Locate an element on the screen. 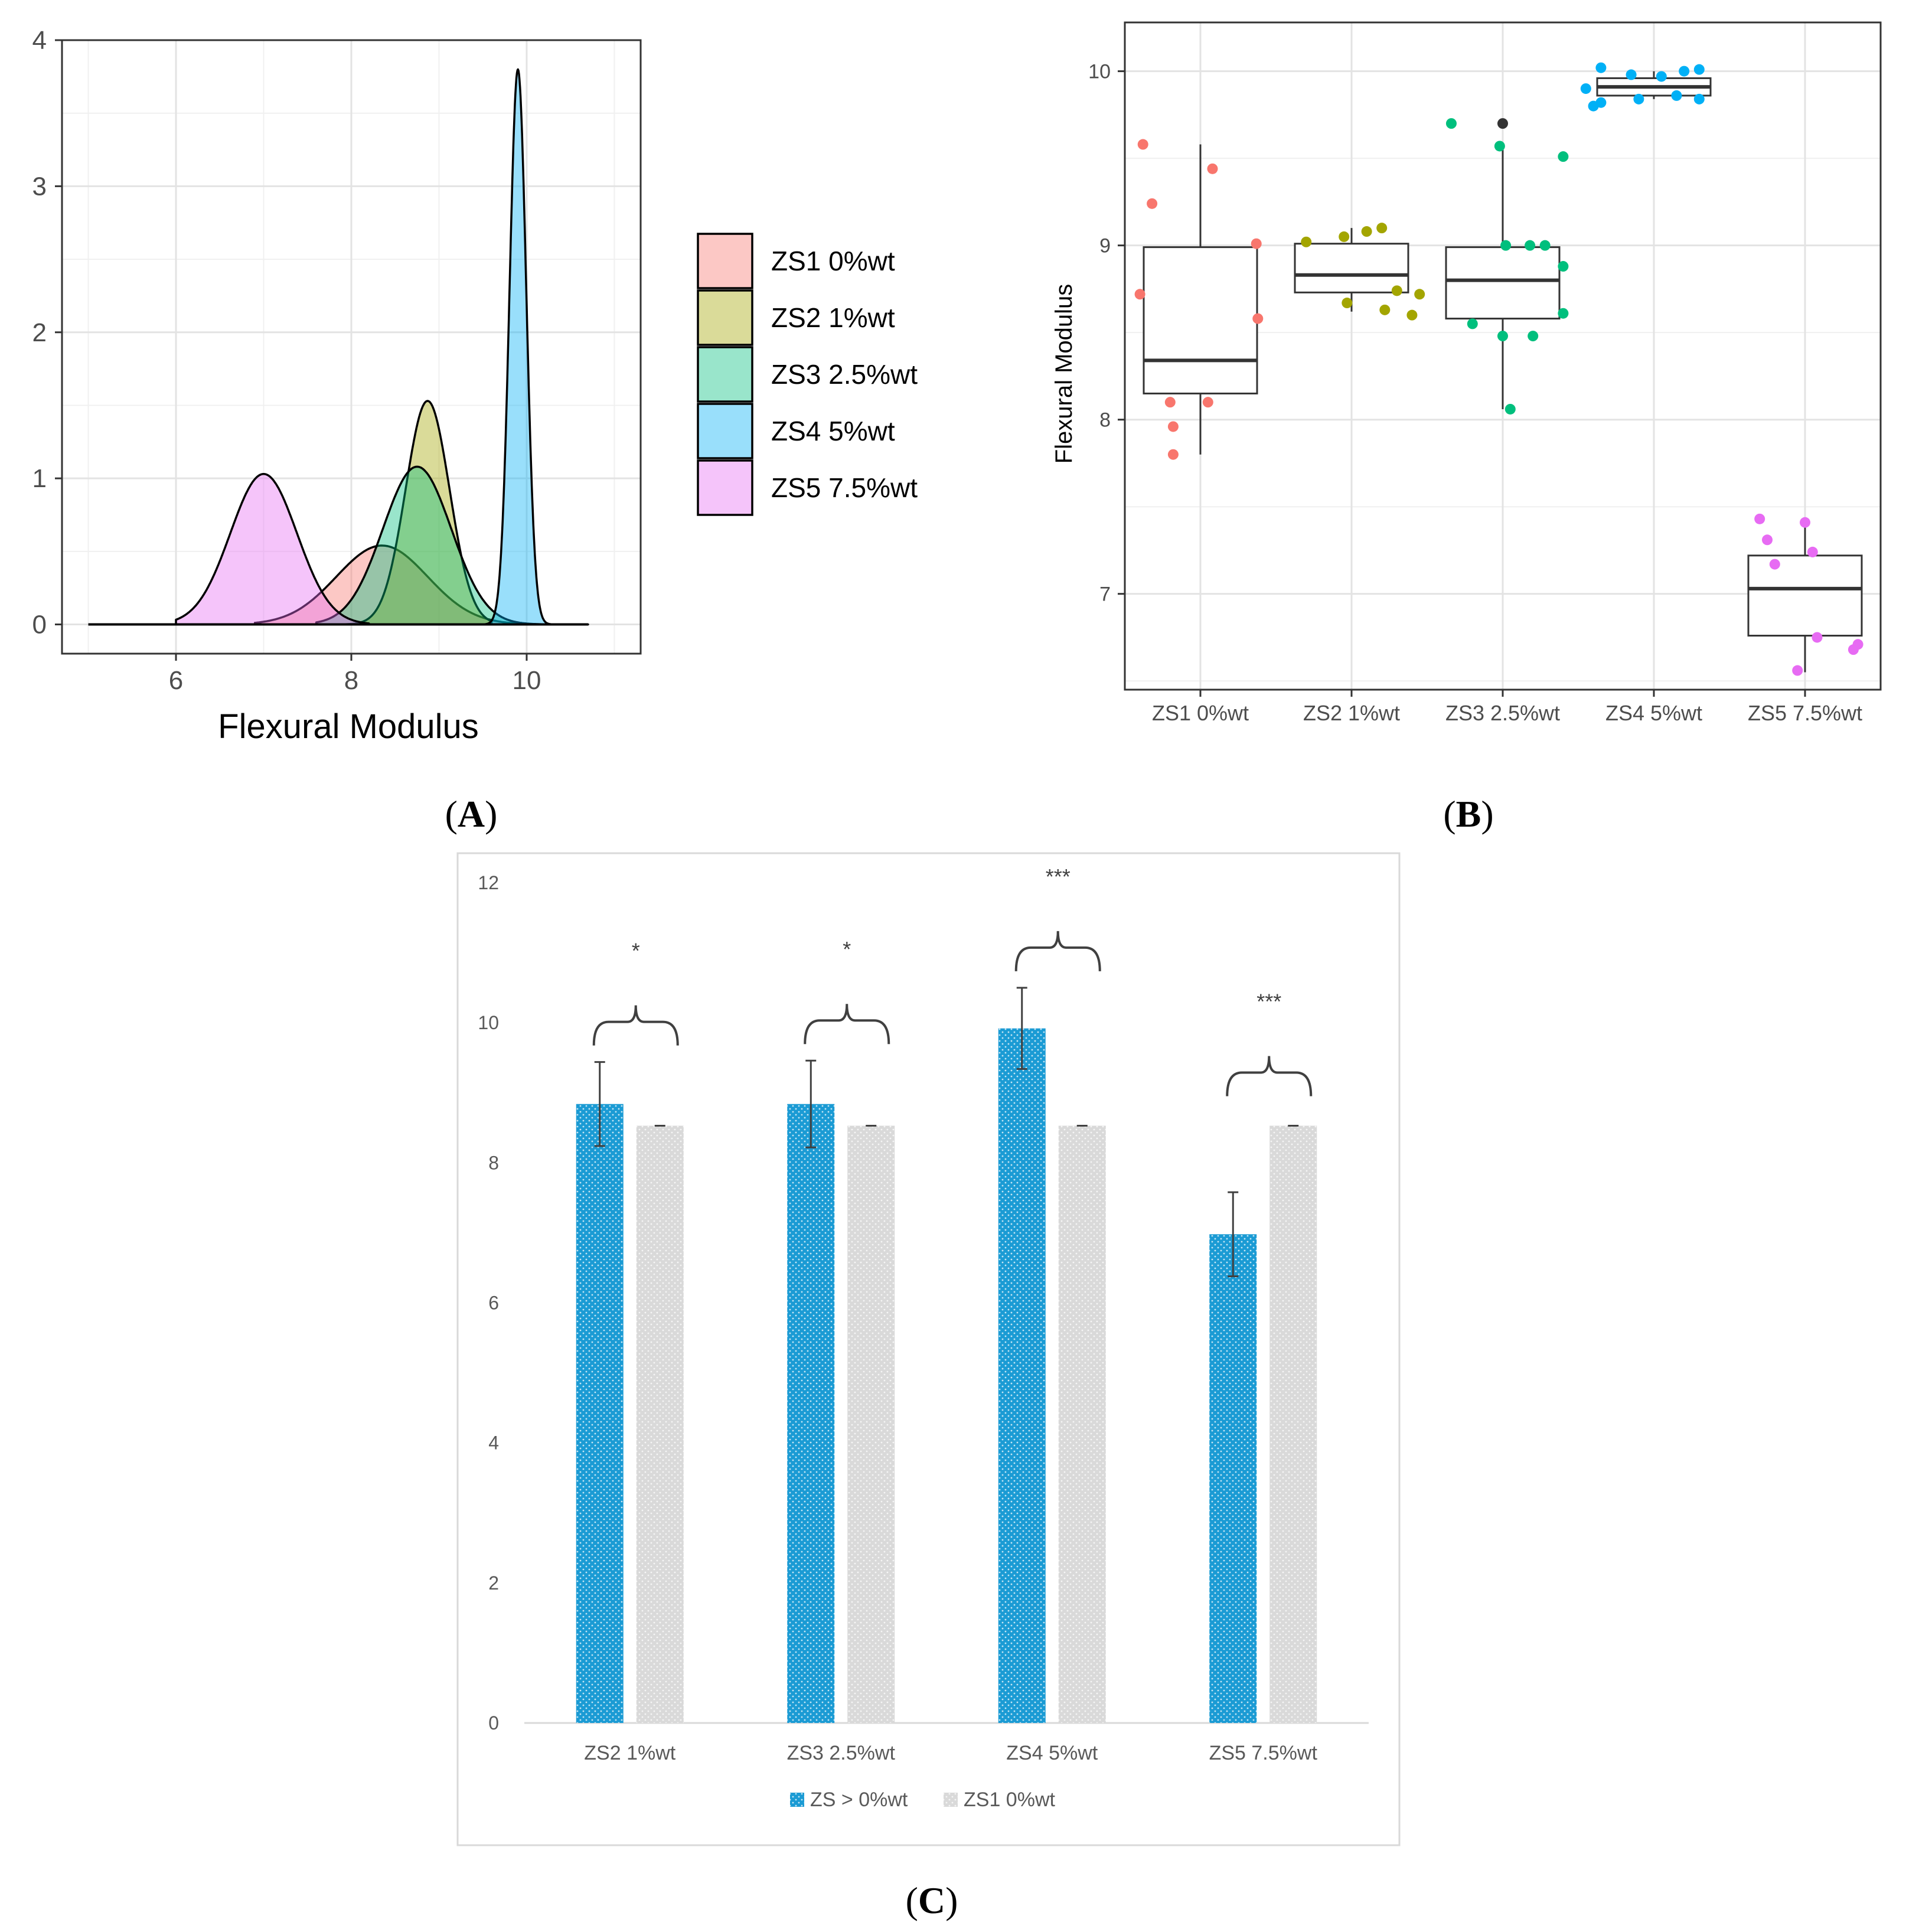 This screenshot has height=1932, width=1906. x-tick-label-b: ZS3 2.5%wt is located at coordinates (1502, 713).